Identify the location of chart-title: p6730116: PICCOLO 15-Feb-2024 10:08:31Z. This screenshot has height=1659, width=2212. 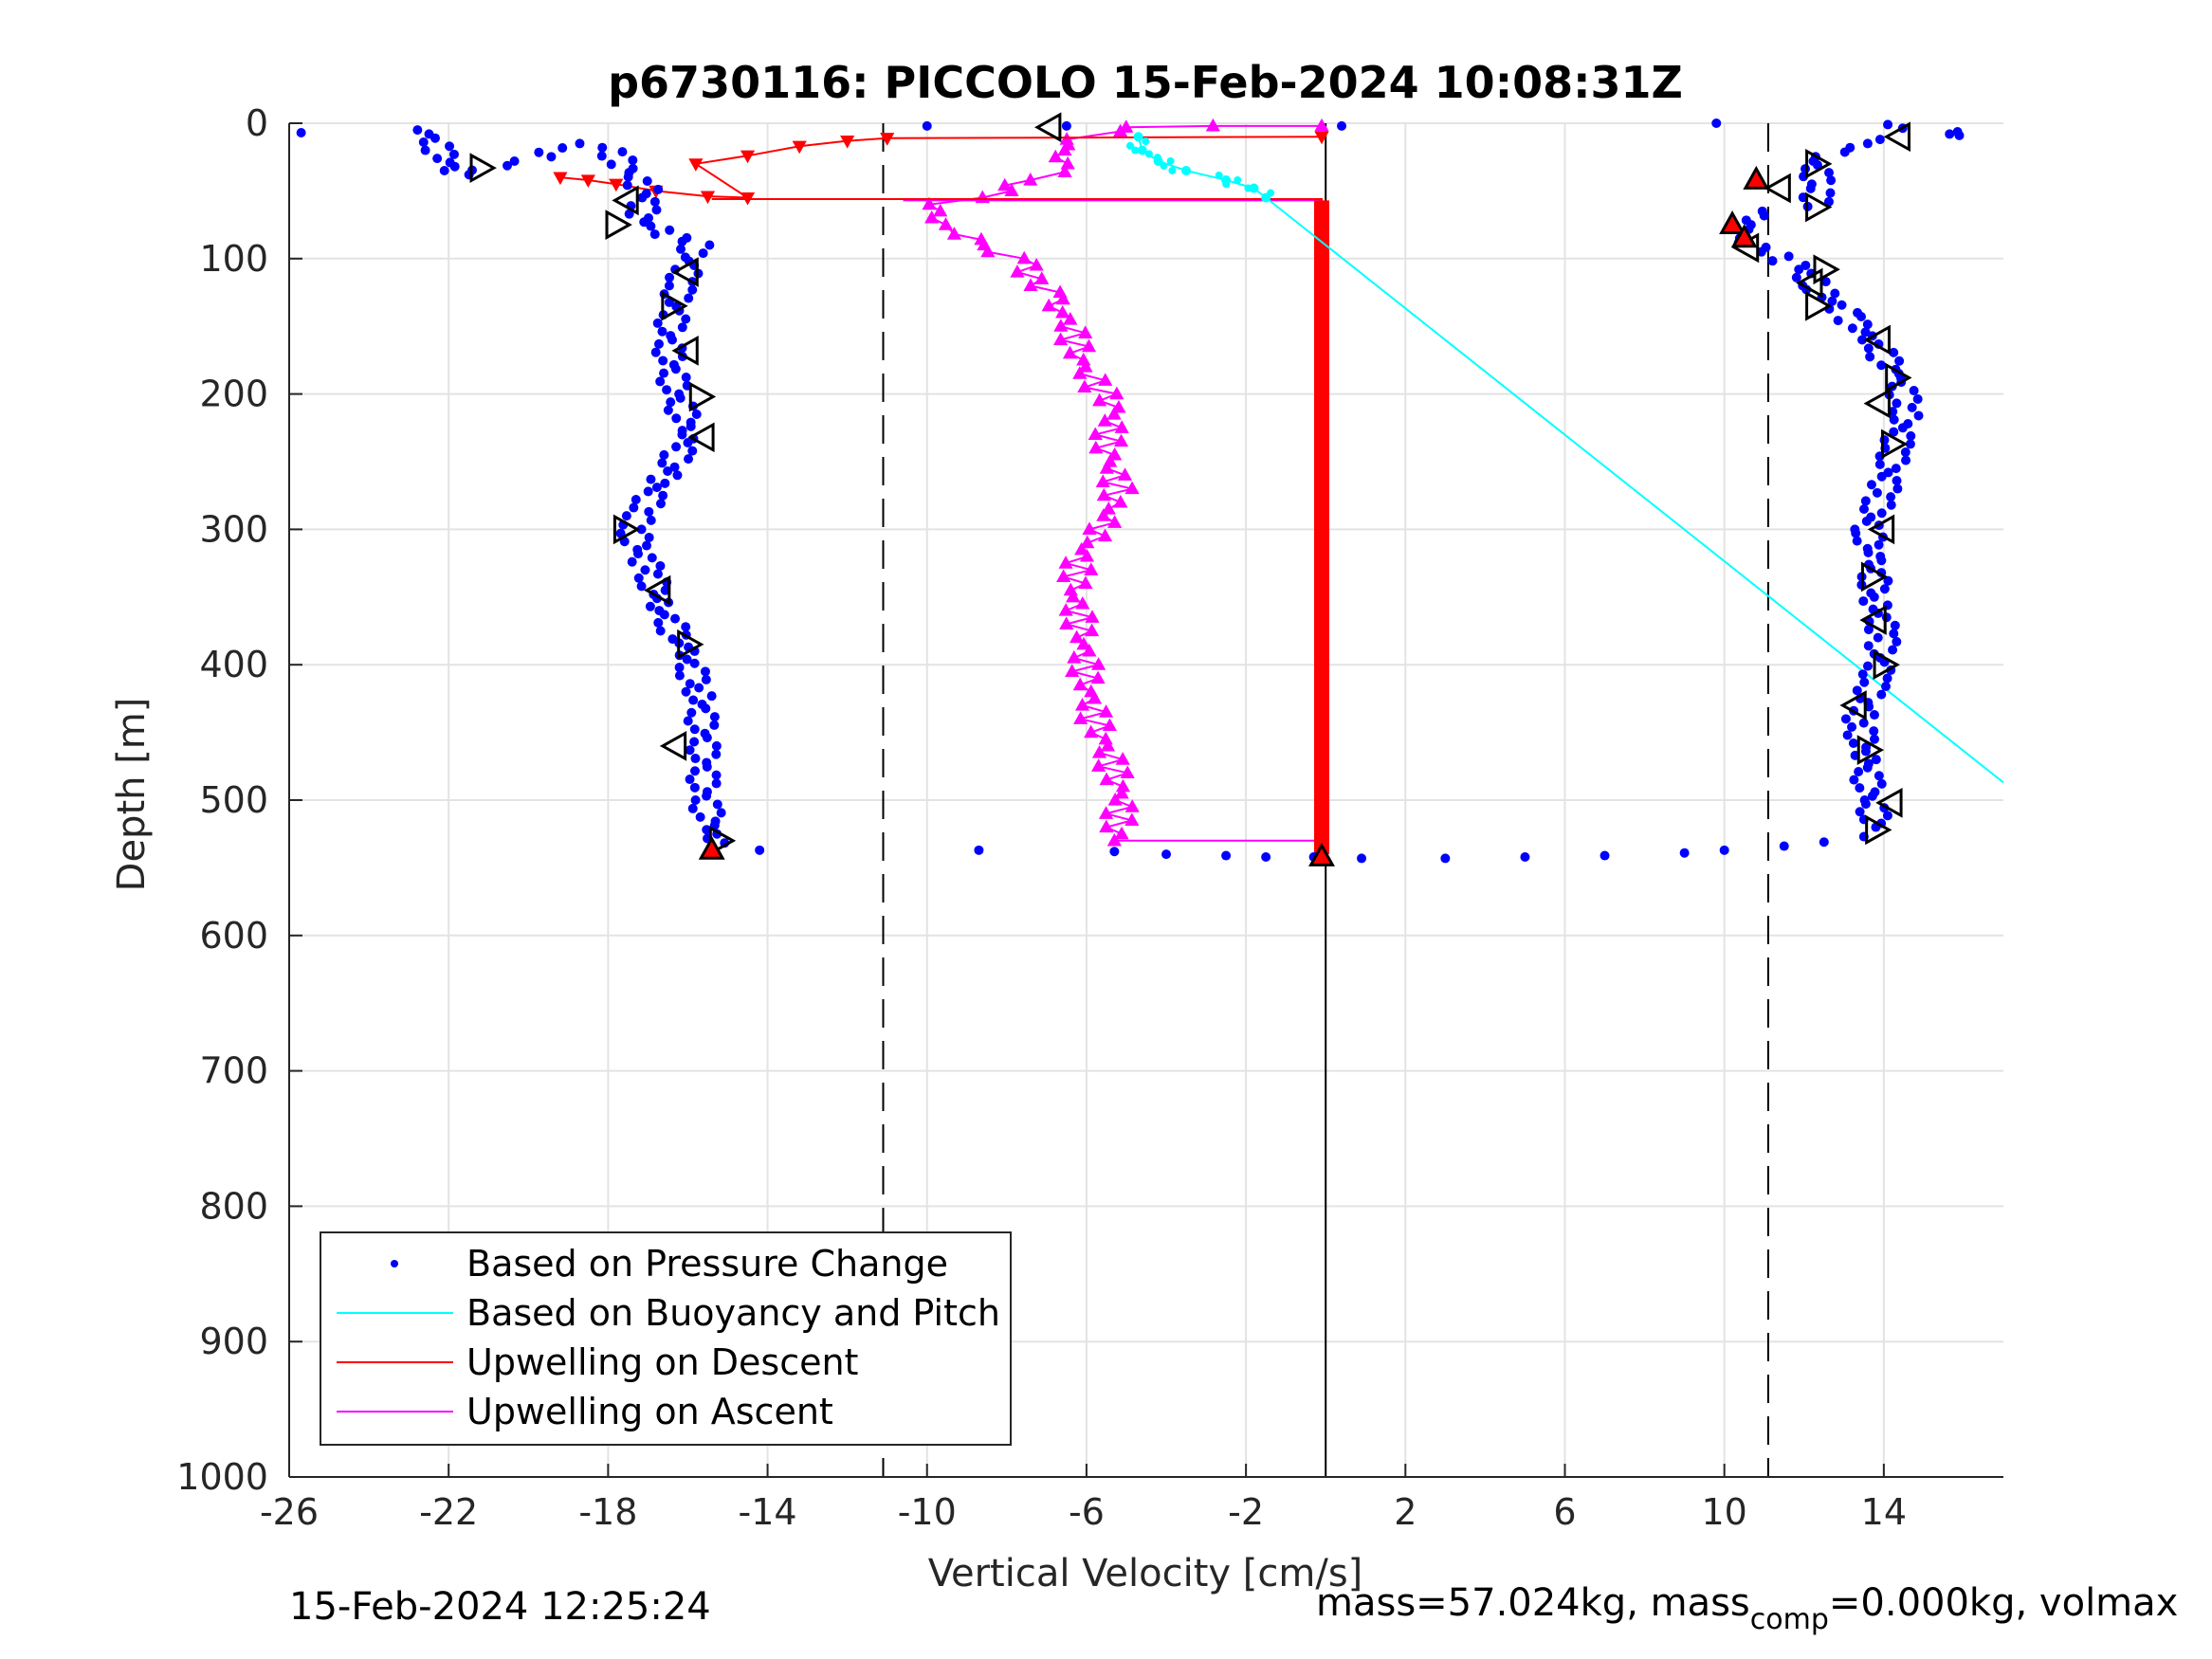
(1145, 82).